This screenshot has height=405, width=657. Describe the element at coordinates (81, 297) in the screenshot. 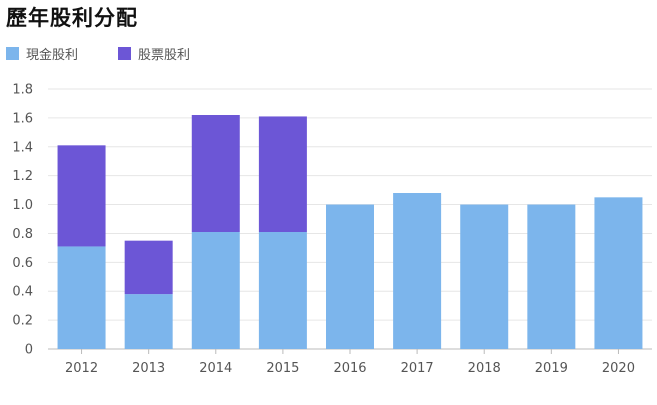

I see `bar-cash-dividend-2012` at that location.